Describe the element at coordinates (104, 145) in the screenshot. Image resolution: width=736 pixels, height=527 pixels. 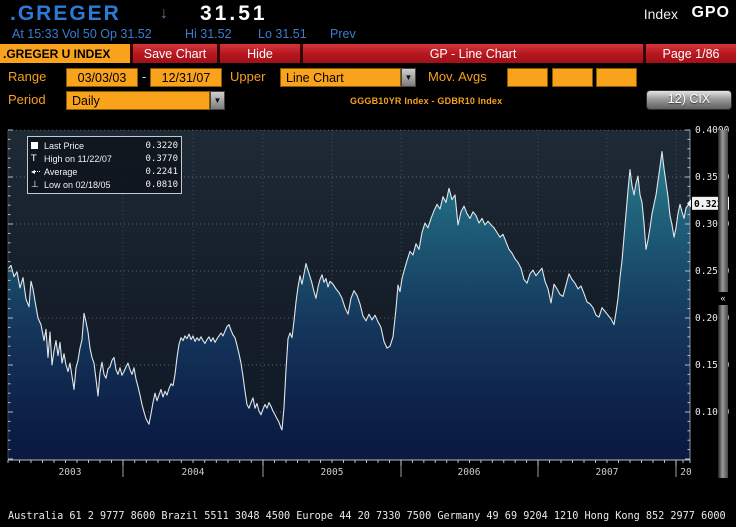
I see `legend-row: Last Price 0.3220` at that location.